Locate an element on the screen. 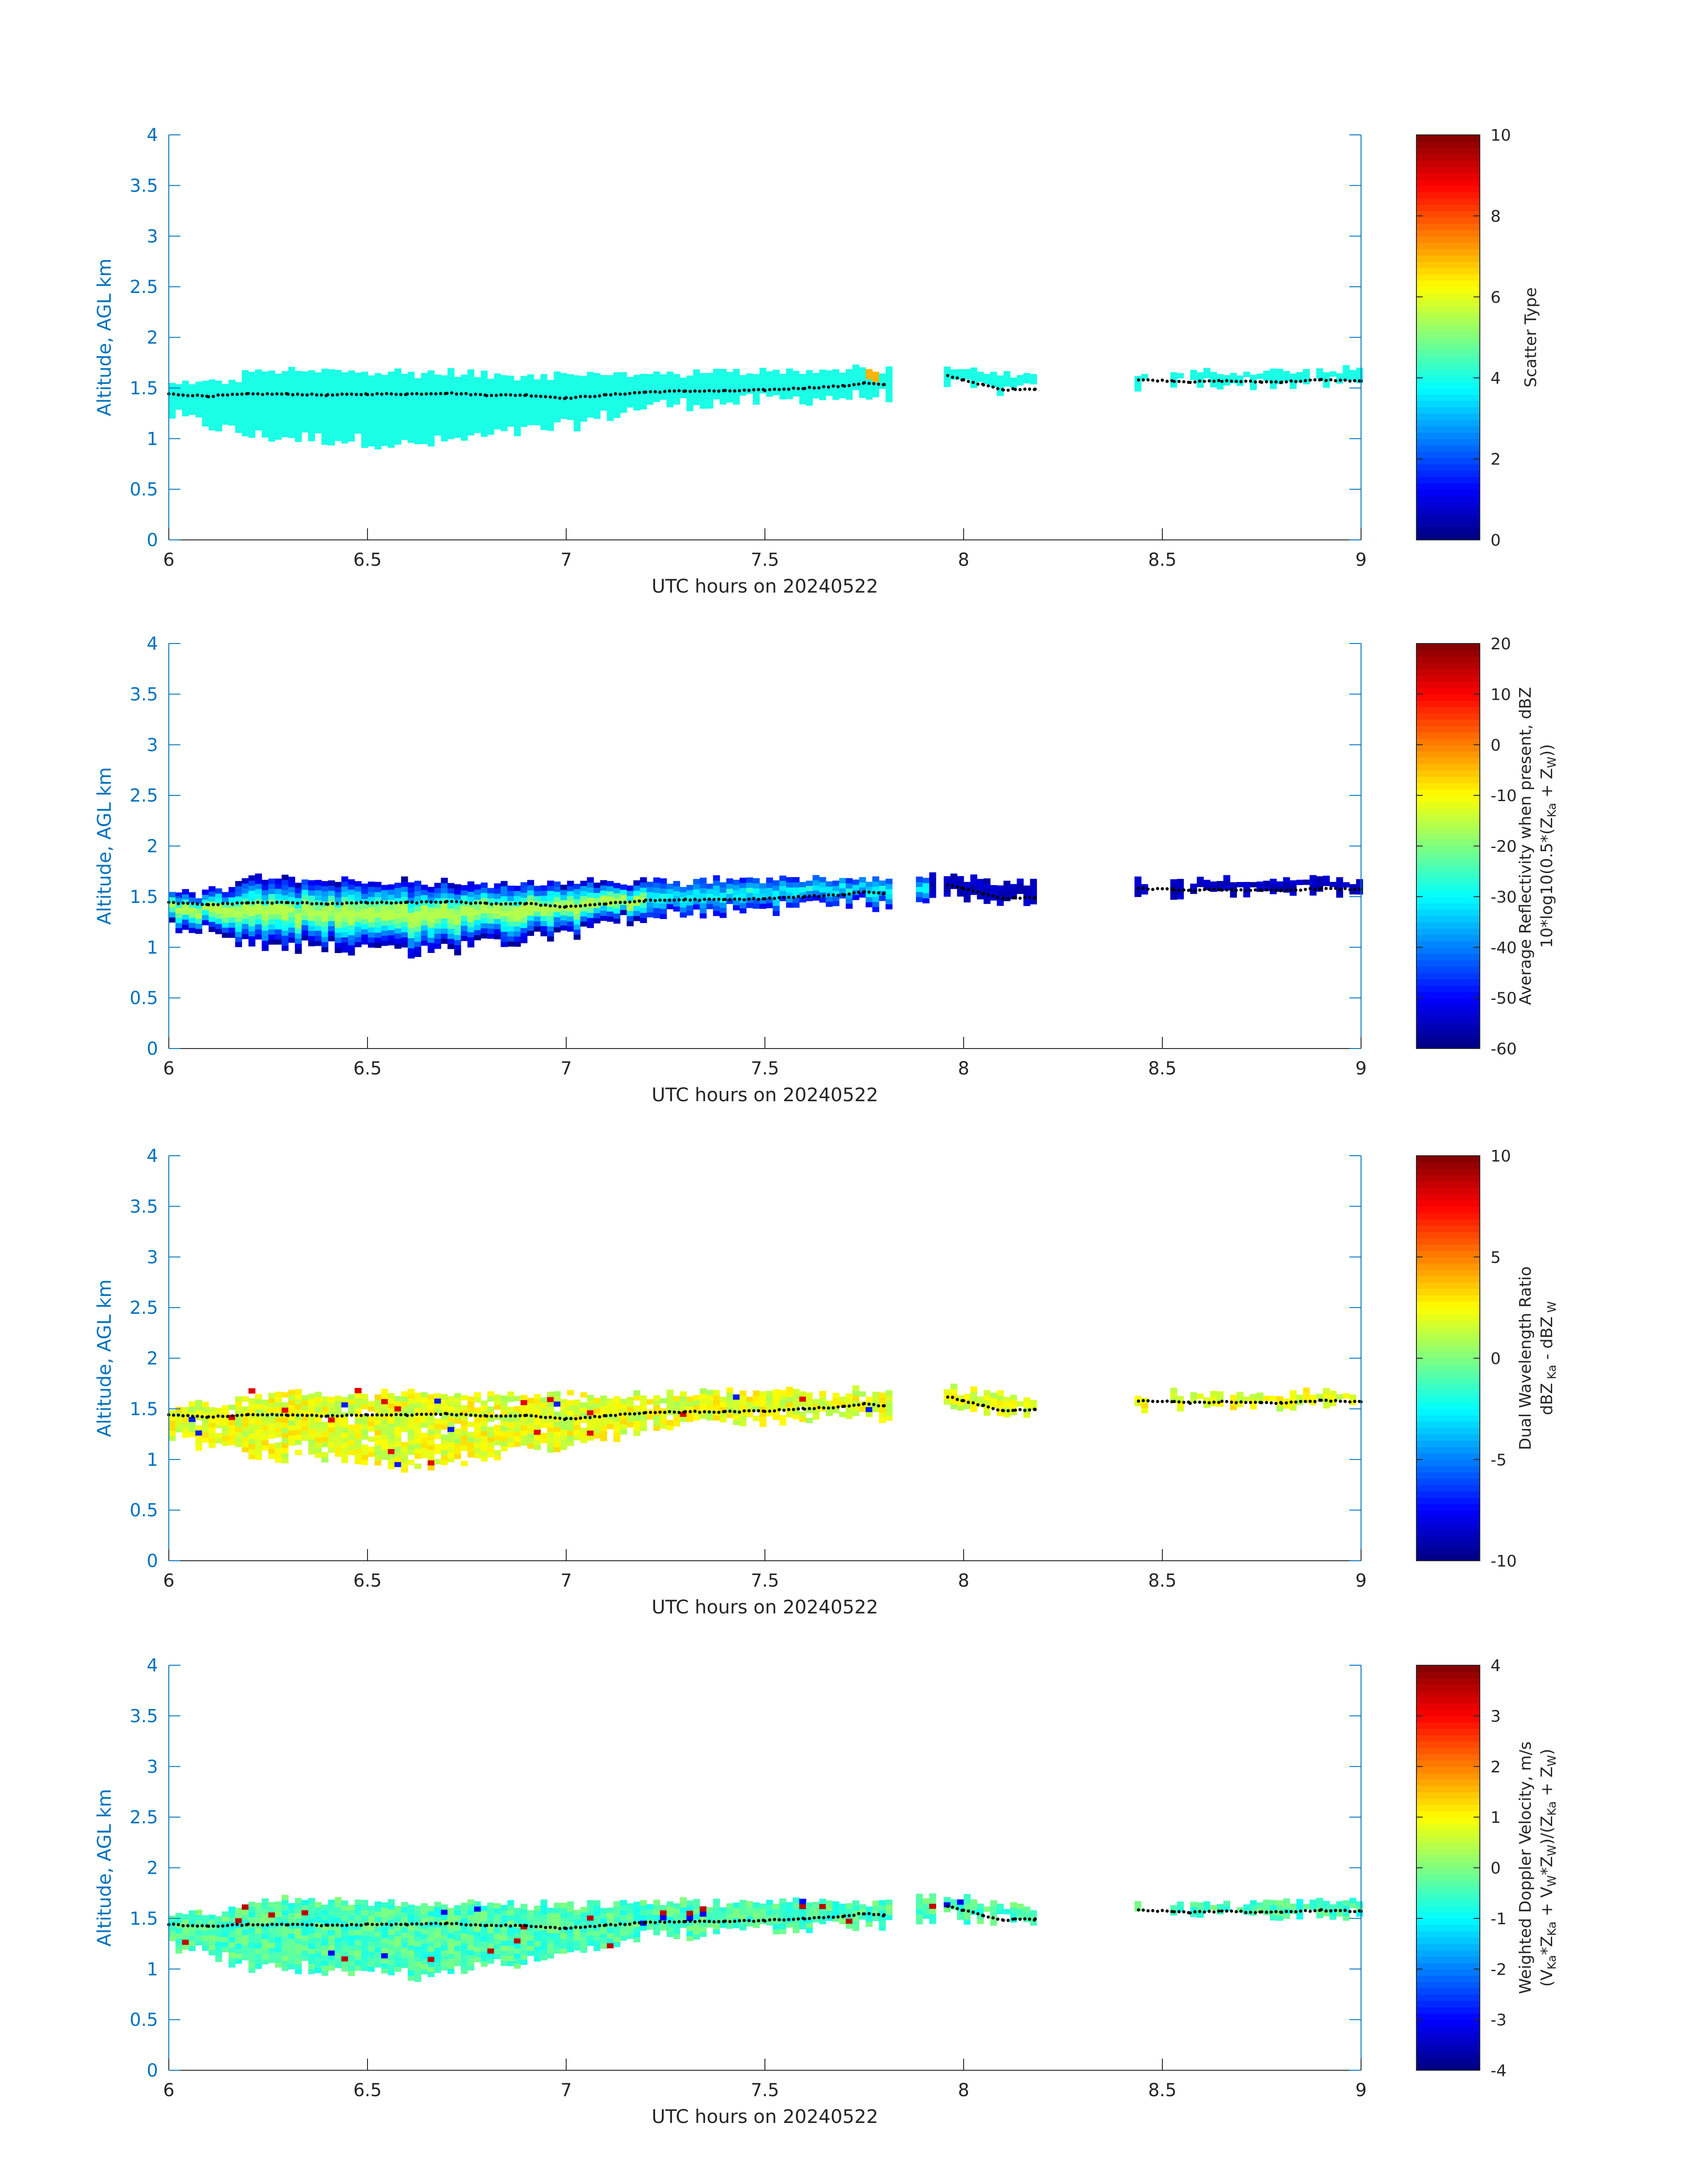 The width and height of the screenshot is (1708, 2177). colorbar-label: Average Reflectivity when present, dBZ is located at coordinates (1525, 846).